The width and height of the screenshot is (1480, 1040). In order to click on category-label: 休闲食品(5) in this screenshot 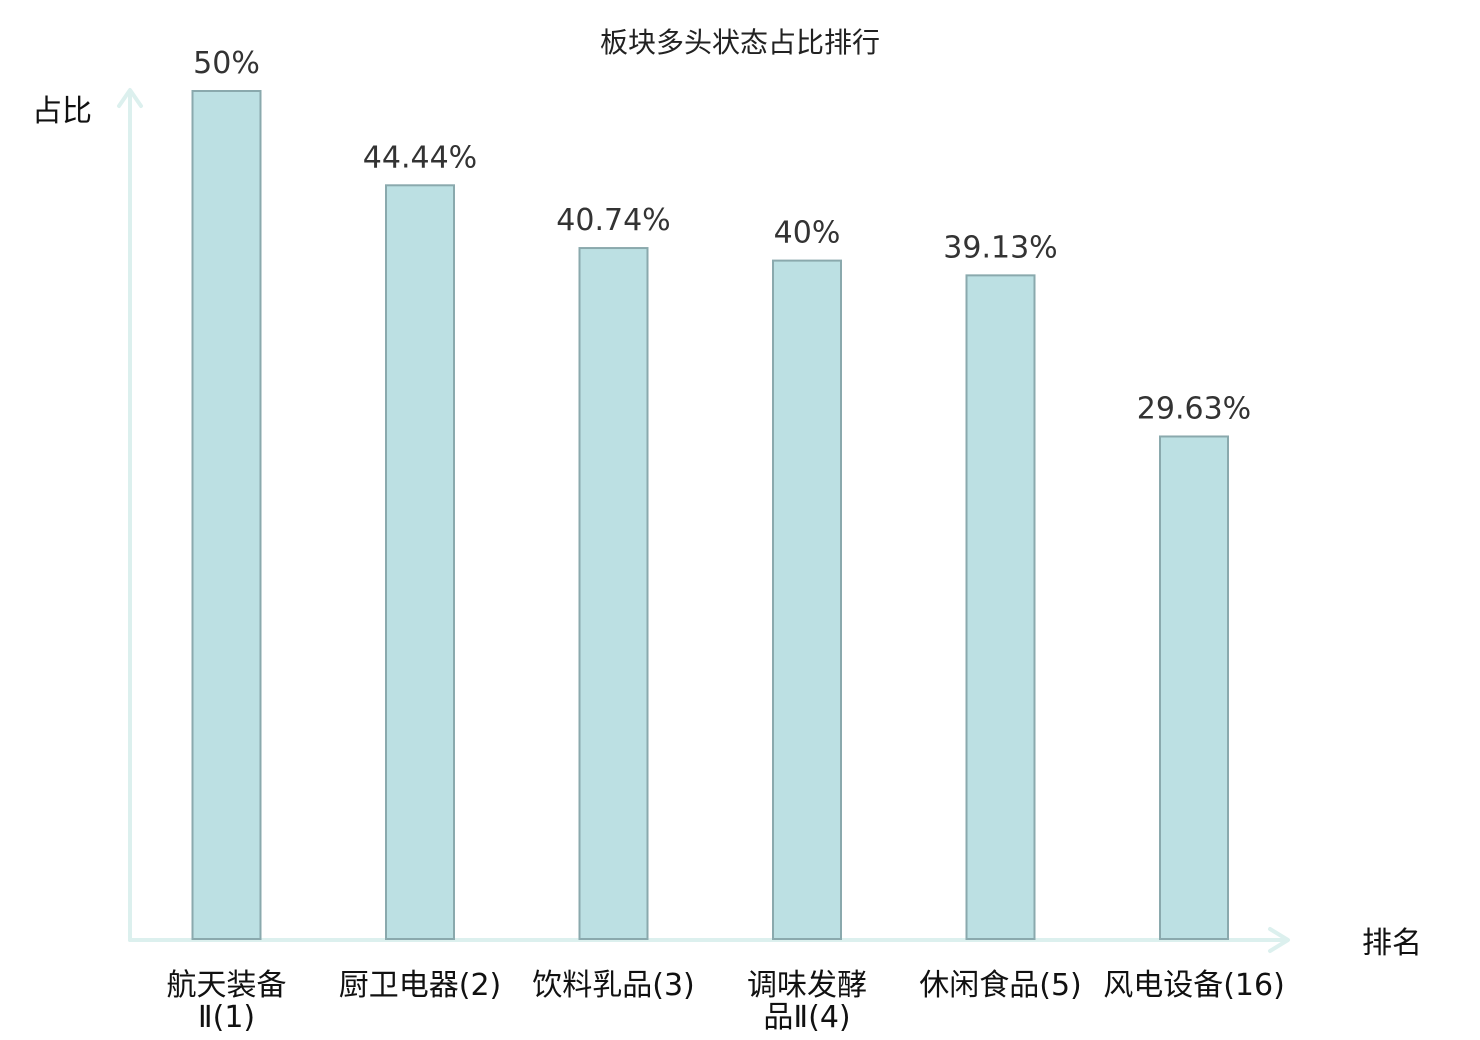, I will do `click(1000, 985)`.